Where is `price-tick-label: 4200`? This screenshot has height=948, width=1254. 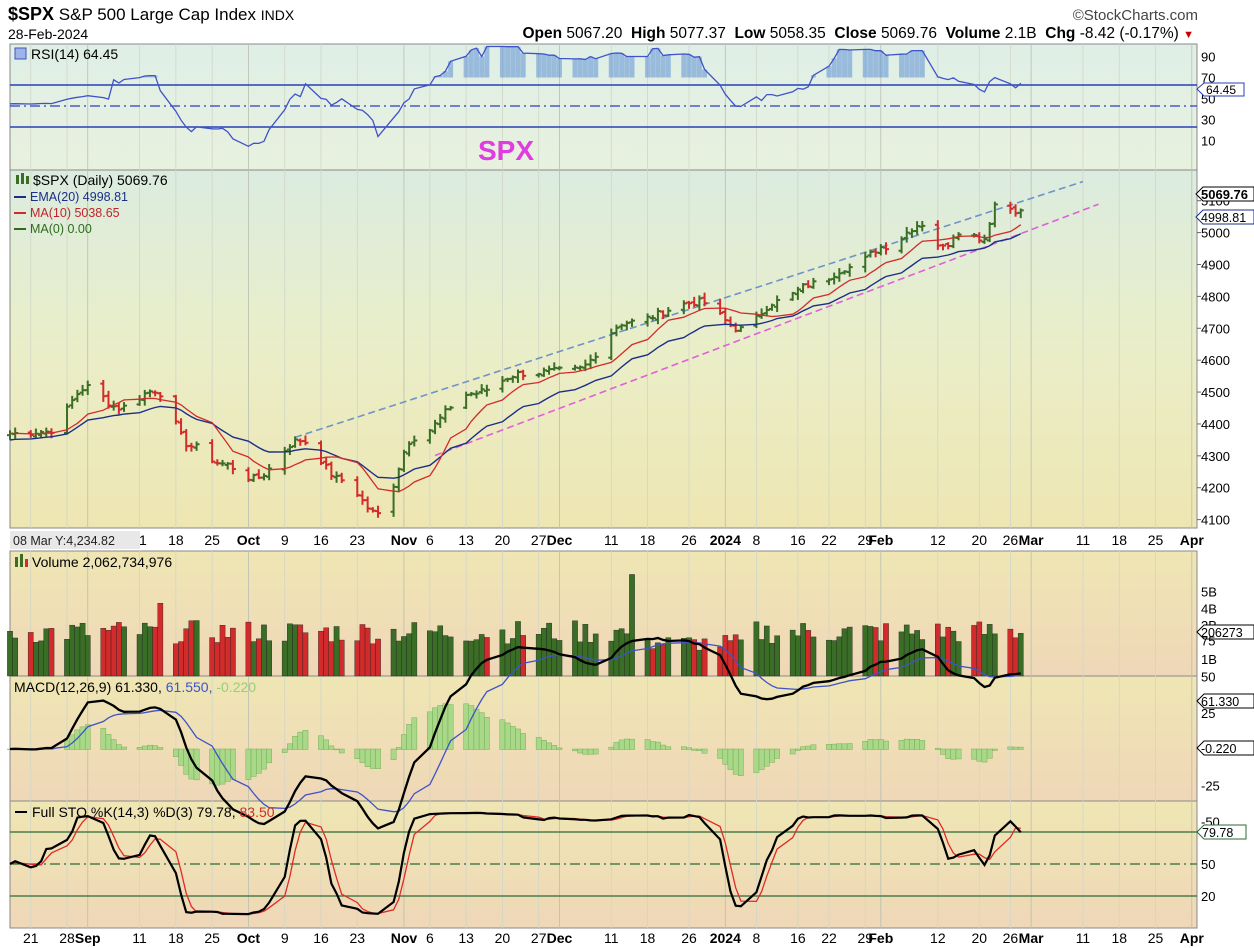 price-tick-label: 4200 is located at coordinates (1215, 488).